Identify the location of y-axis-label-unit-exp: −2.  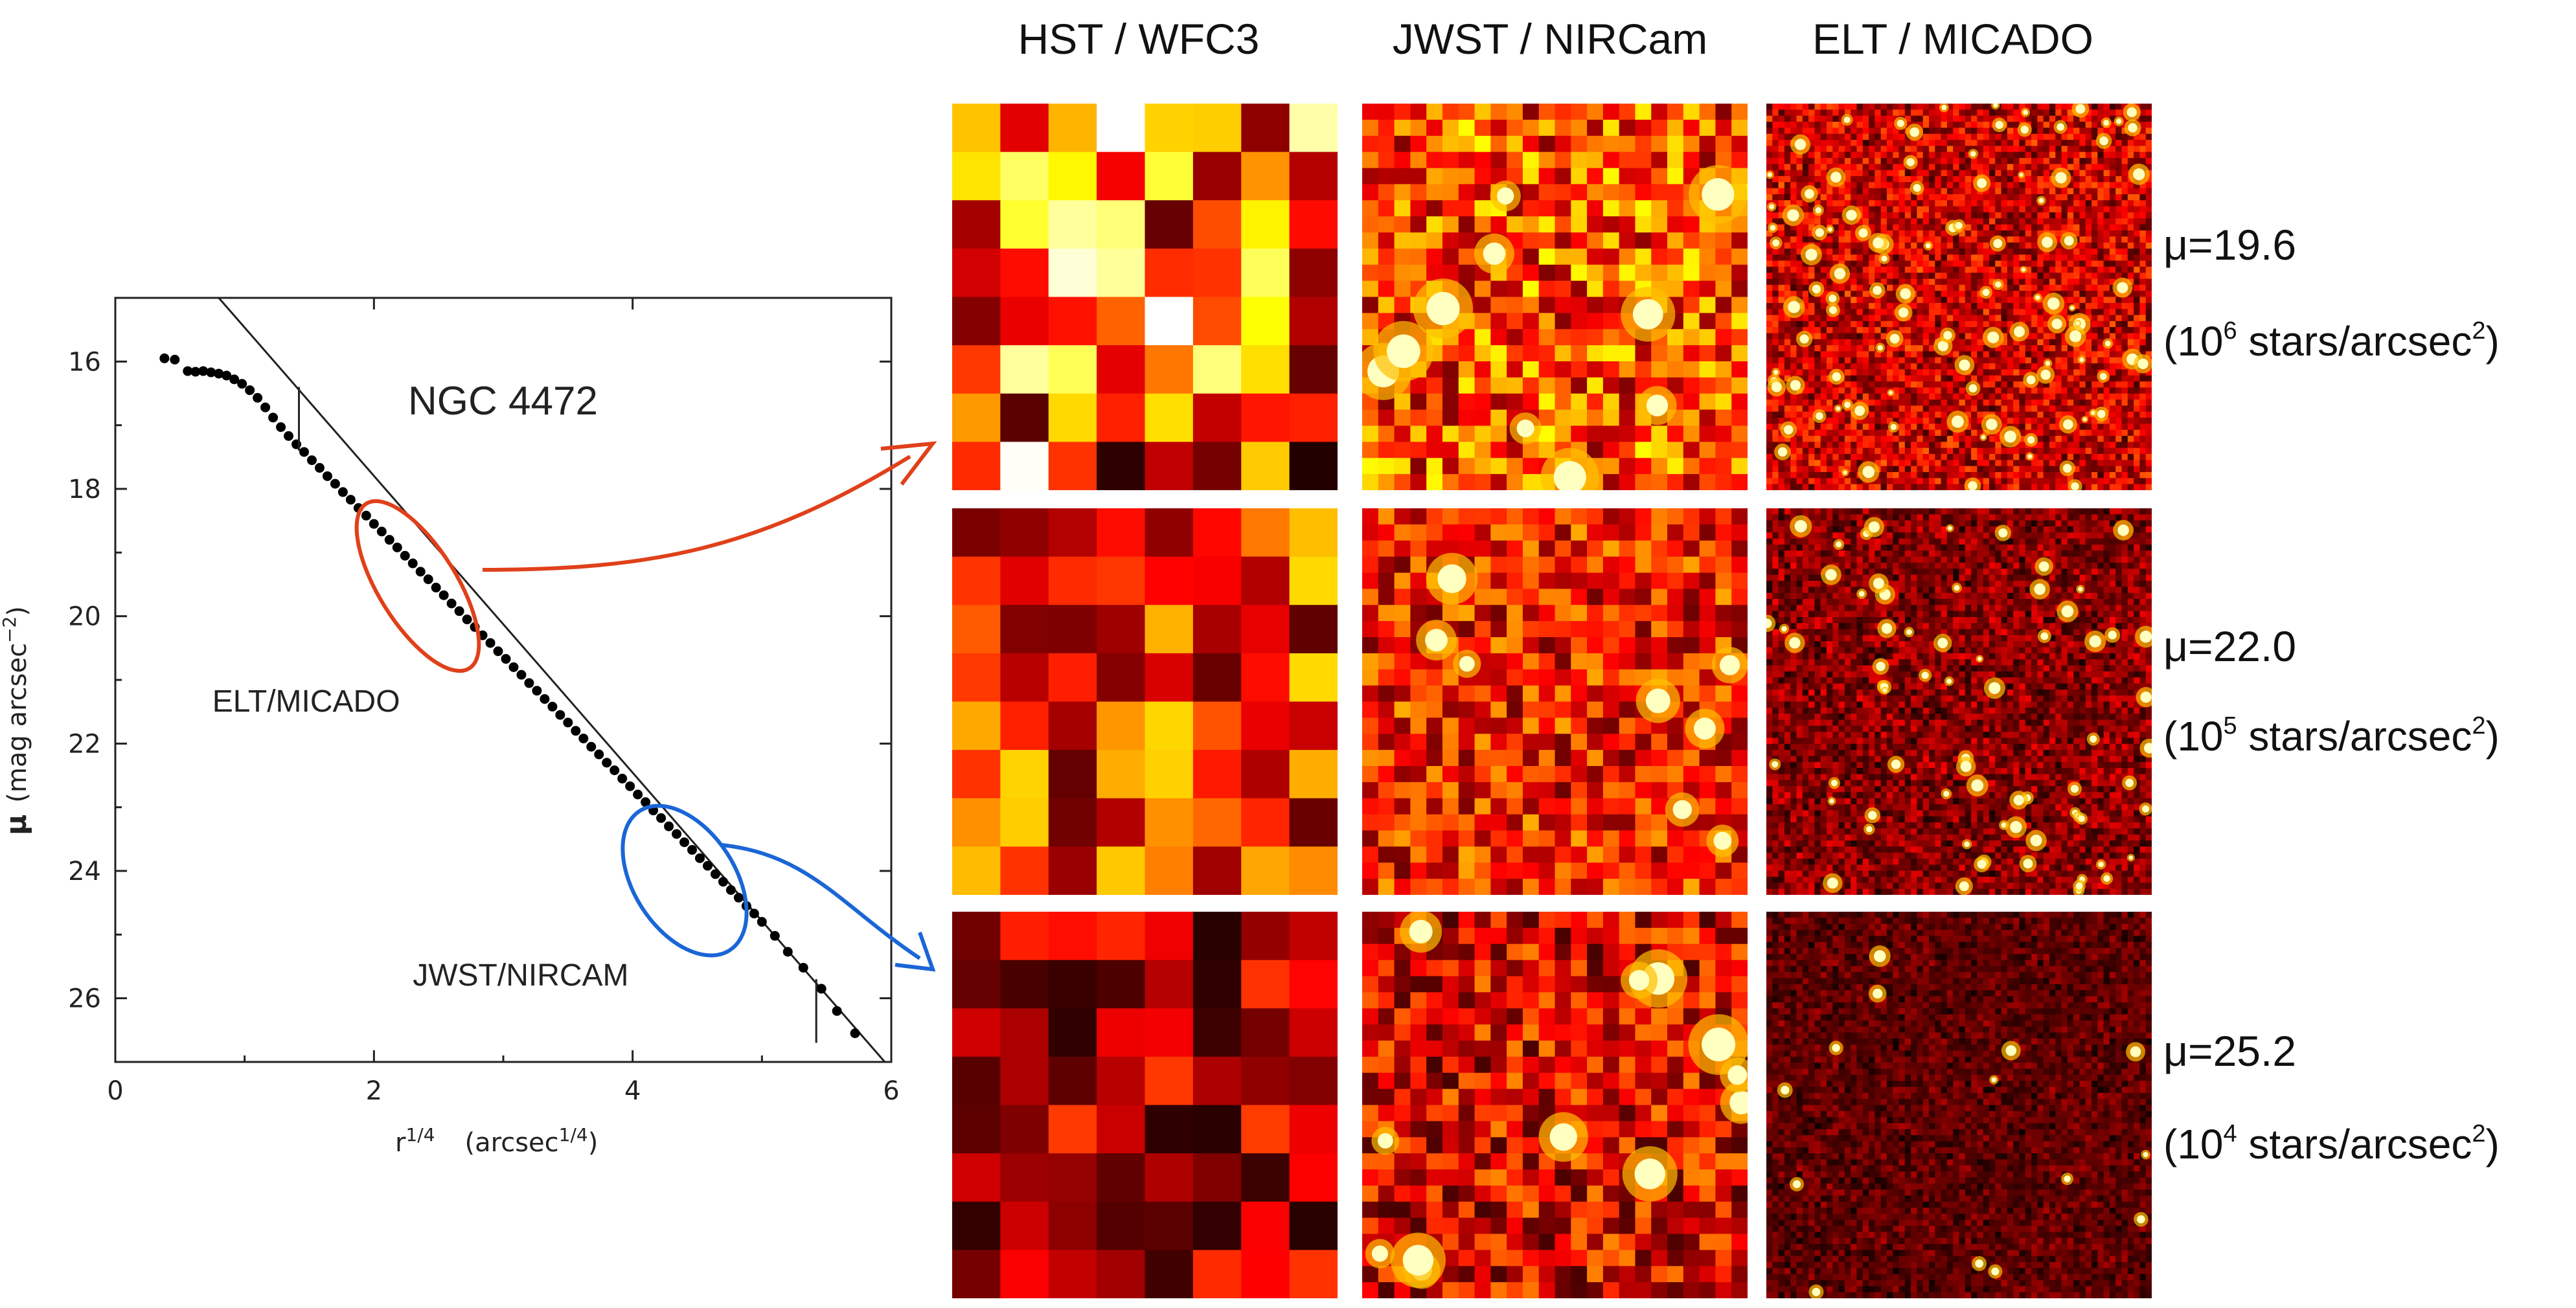
(10, 629).